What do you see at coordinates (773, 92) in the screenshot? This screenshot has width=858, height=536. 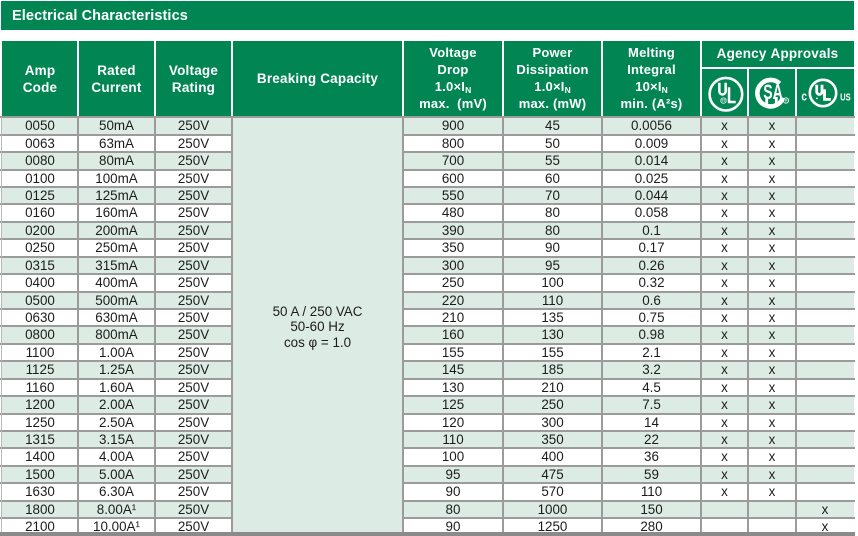 I see `svg-text: SA` at bounding box center [773, 92].